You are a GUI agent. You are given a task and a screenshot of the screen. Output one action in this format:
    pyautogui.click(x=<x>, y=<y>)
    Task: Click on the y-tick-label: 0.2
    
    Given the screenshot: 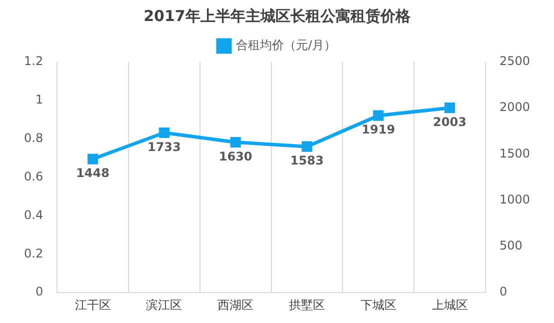 What is the action you would take?
    pyautogui.click(x=34, y=253)
    